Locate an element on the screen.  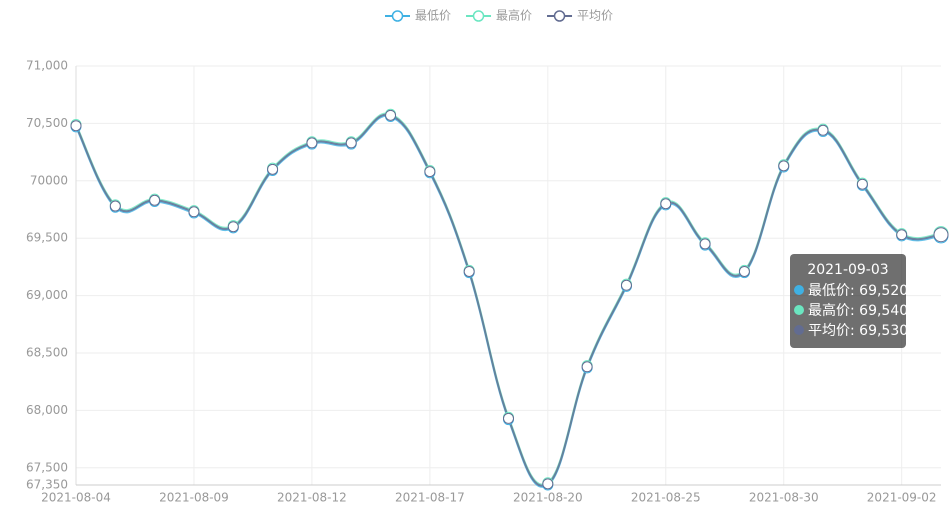
x-tick-label: 2021-08-12 is located at coordinates (312, 498).